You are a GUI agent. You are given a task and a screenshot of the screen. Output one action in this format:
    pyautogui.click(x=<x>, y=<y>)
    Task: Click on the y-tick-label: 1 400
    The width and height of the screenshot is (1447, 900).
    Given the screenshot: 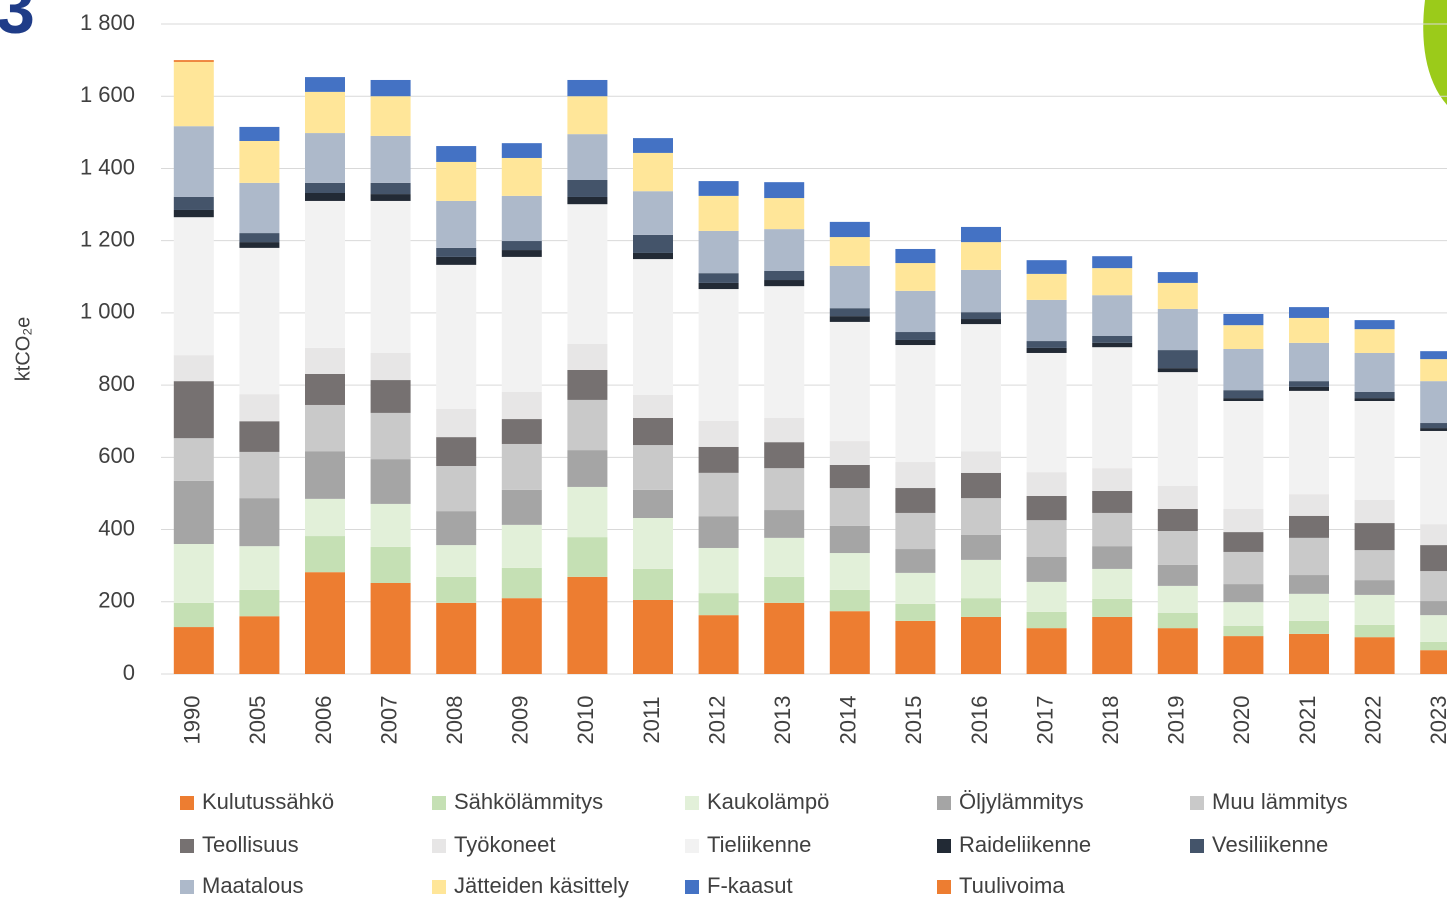 What is the action you would take?
    pyautogui.click(x=107, y=166)
    